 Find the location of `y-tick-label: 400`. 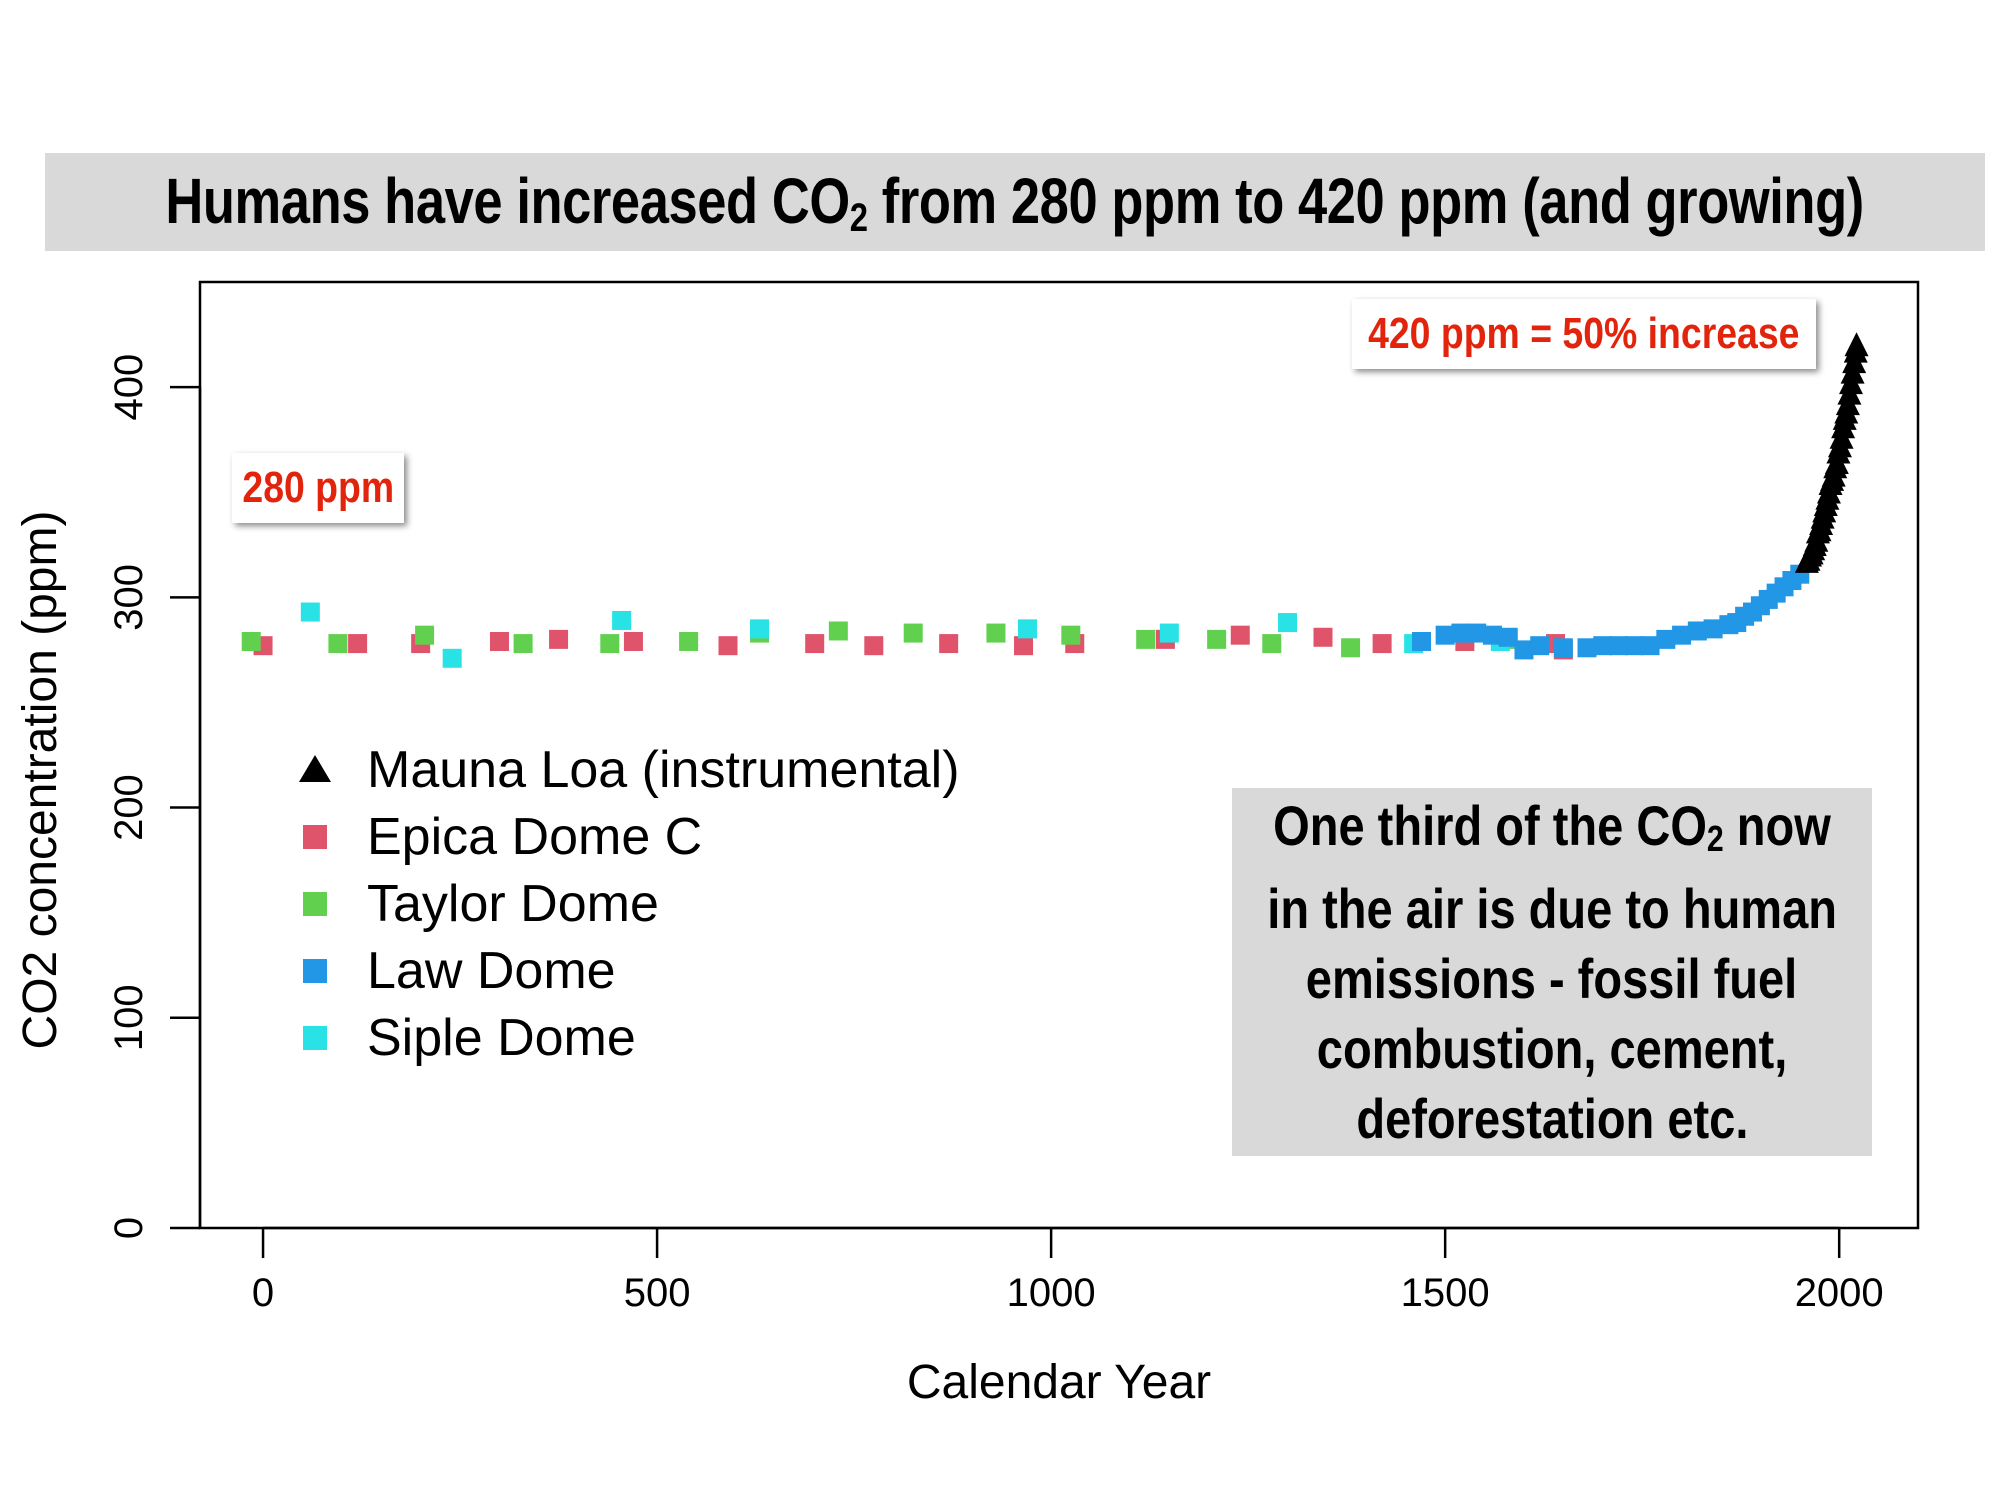

y-tick-label: 400 is located at coordinates (129, 387).